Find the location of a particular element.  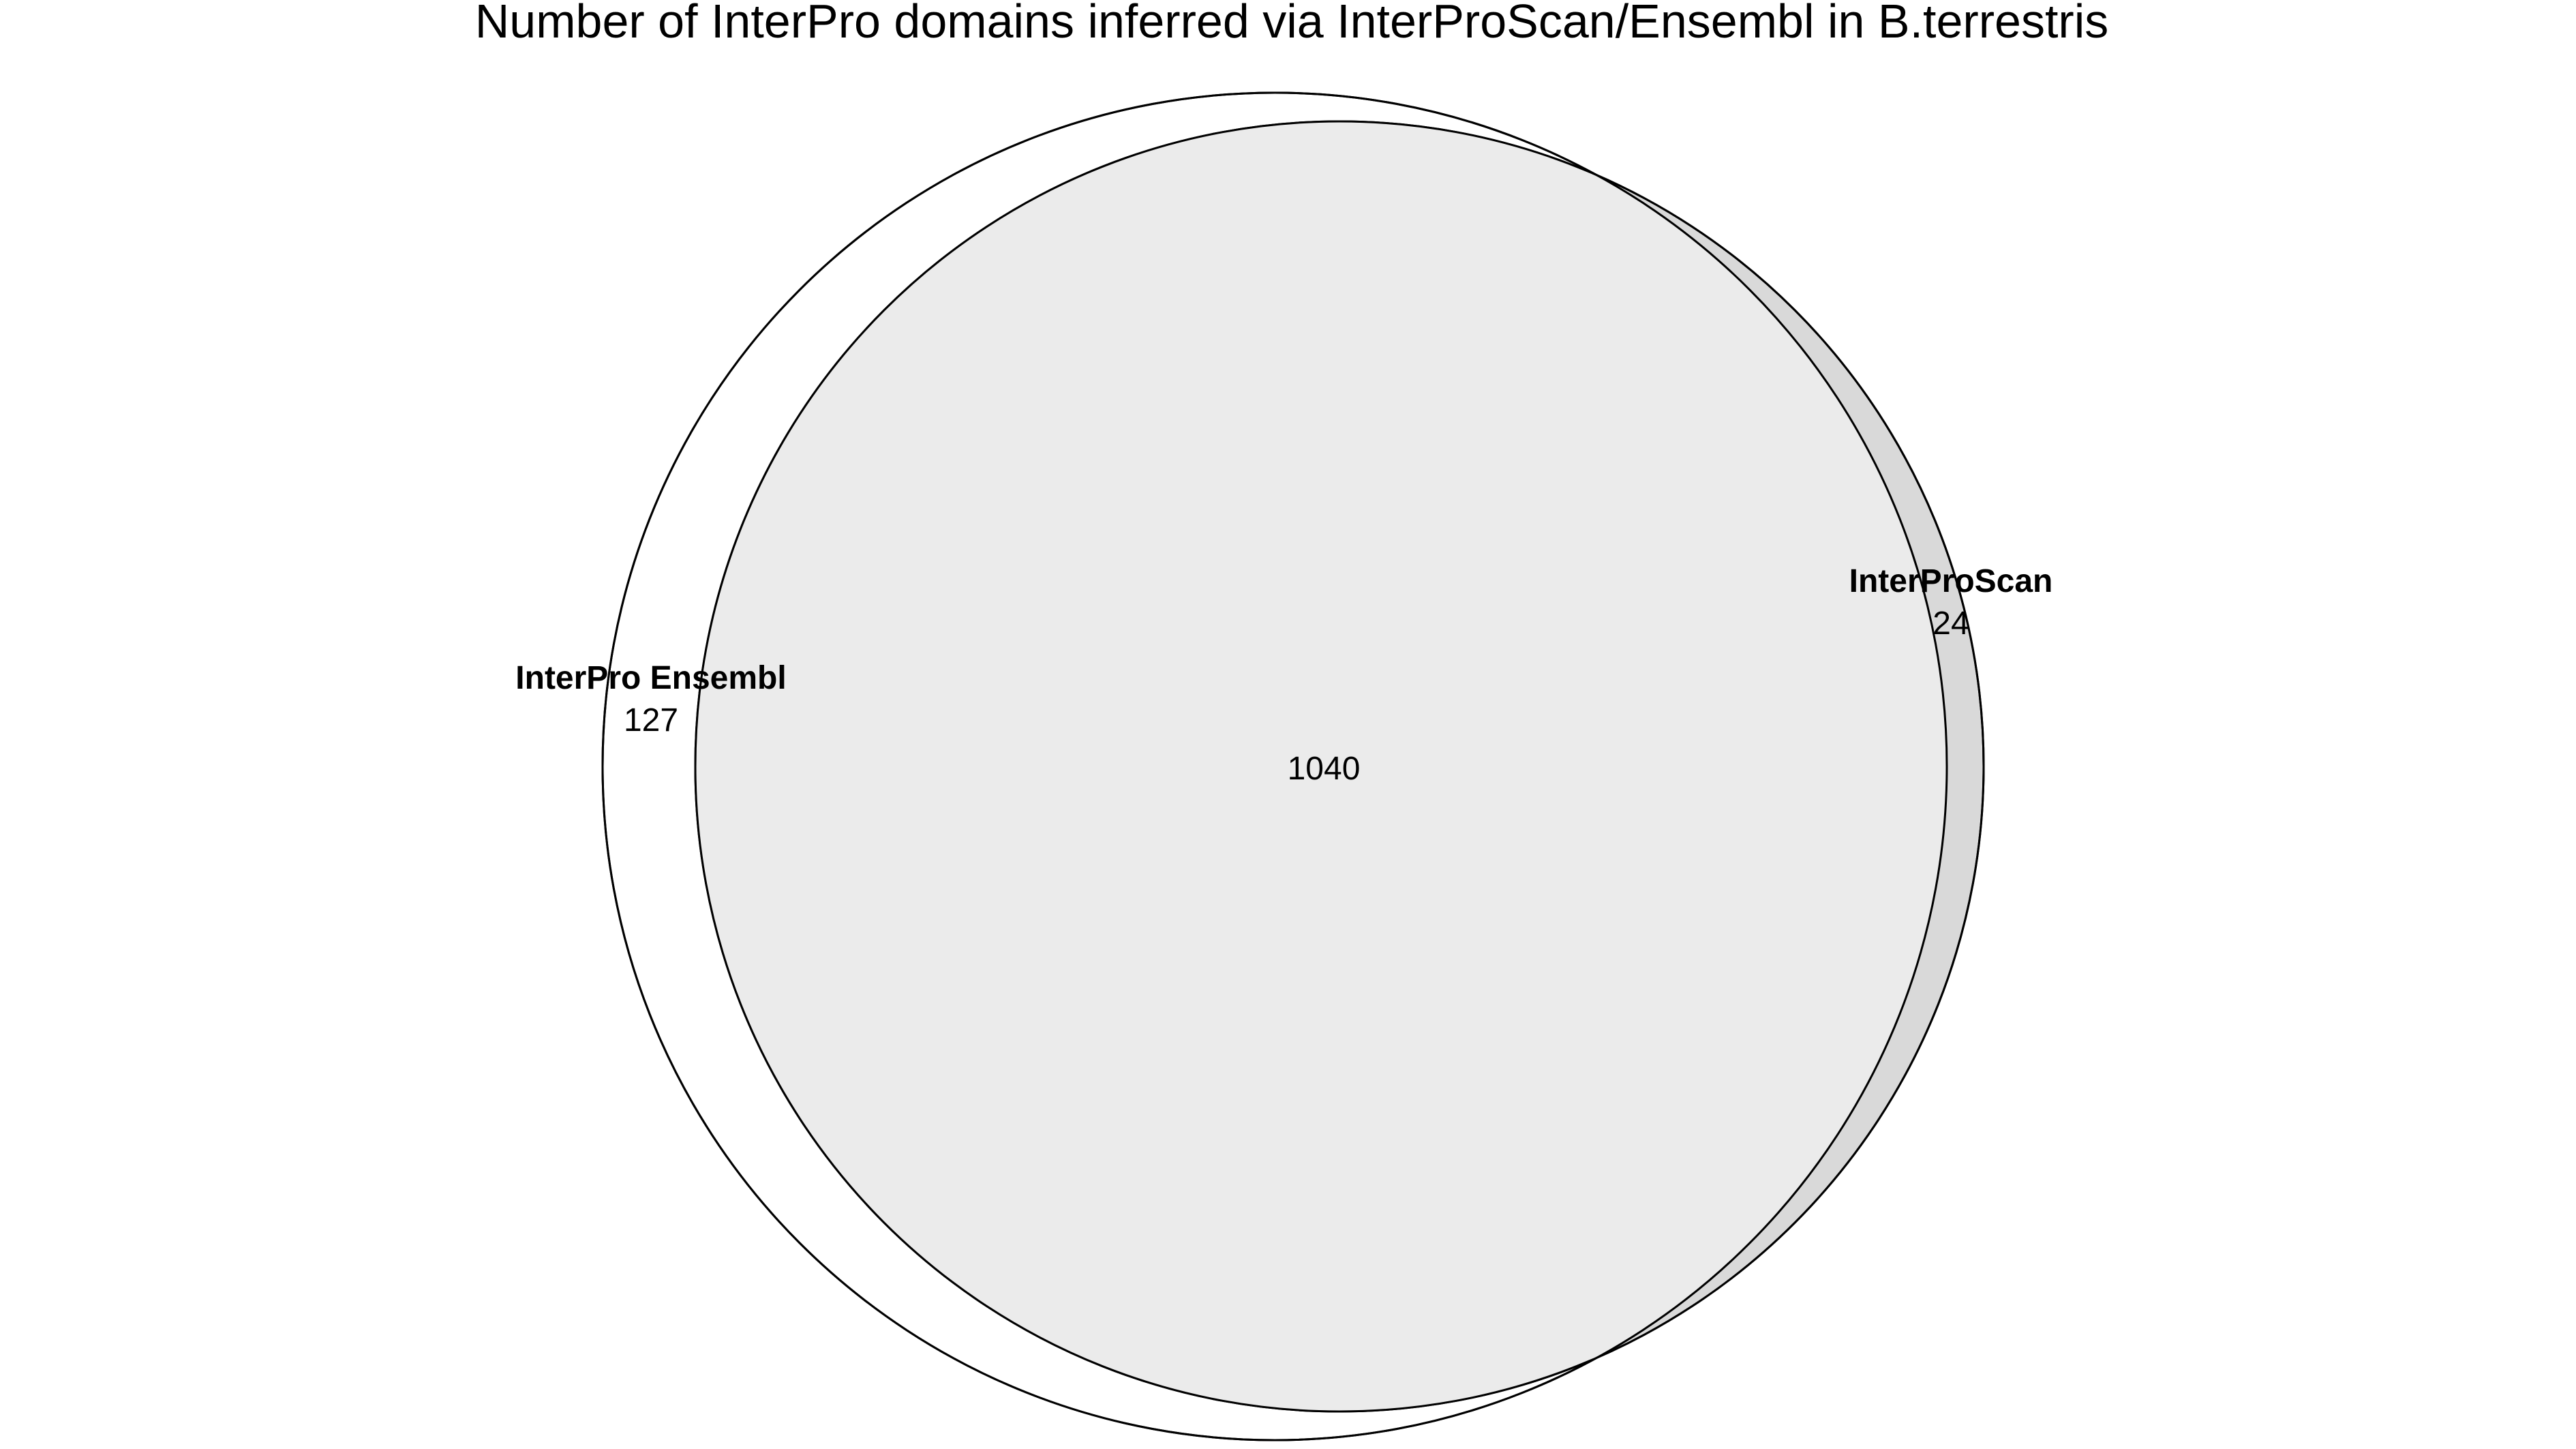

count-intersection: 1040 is located at coordinates (1324, 769).